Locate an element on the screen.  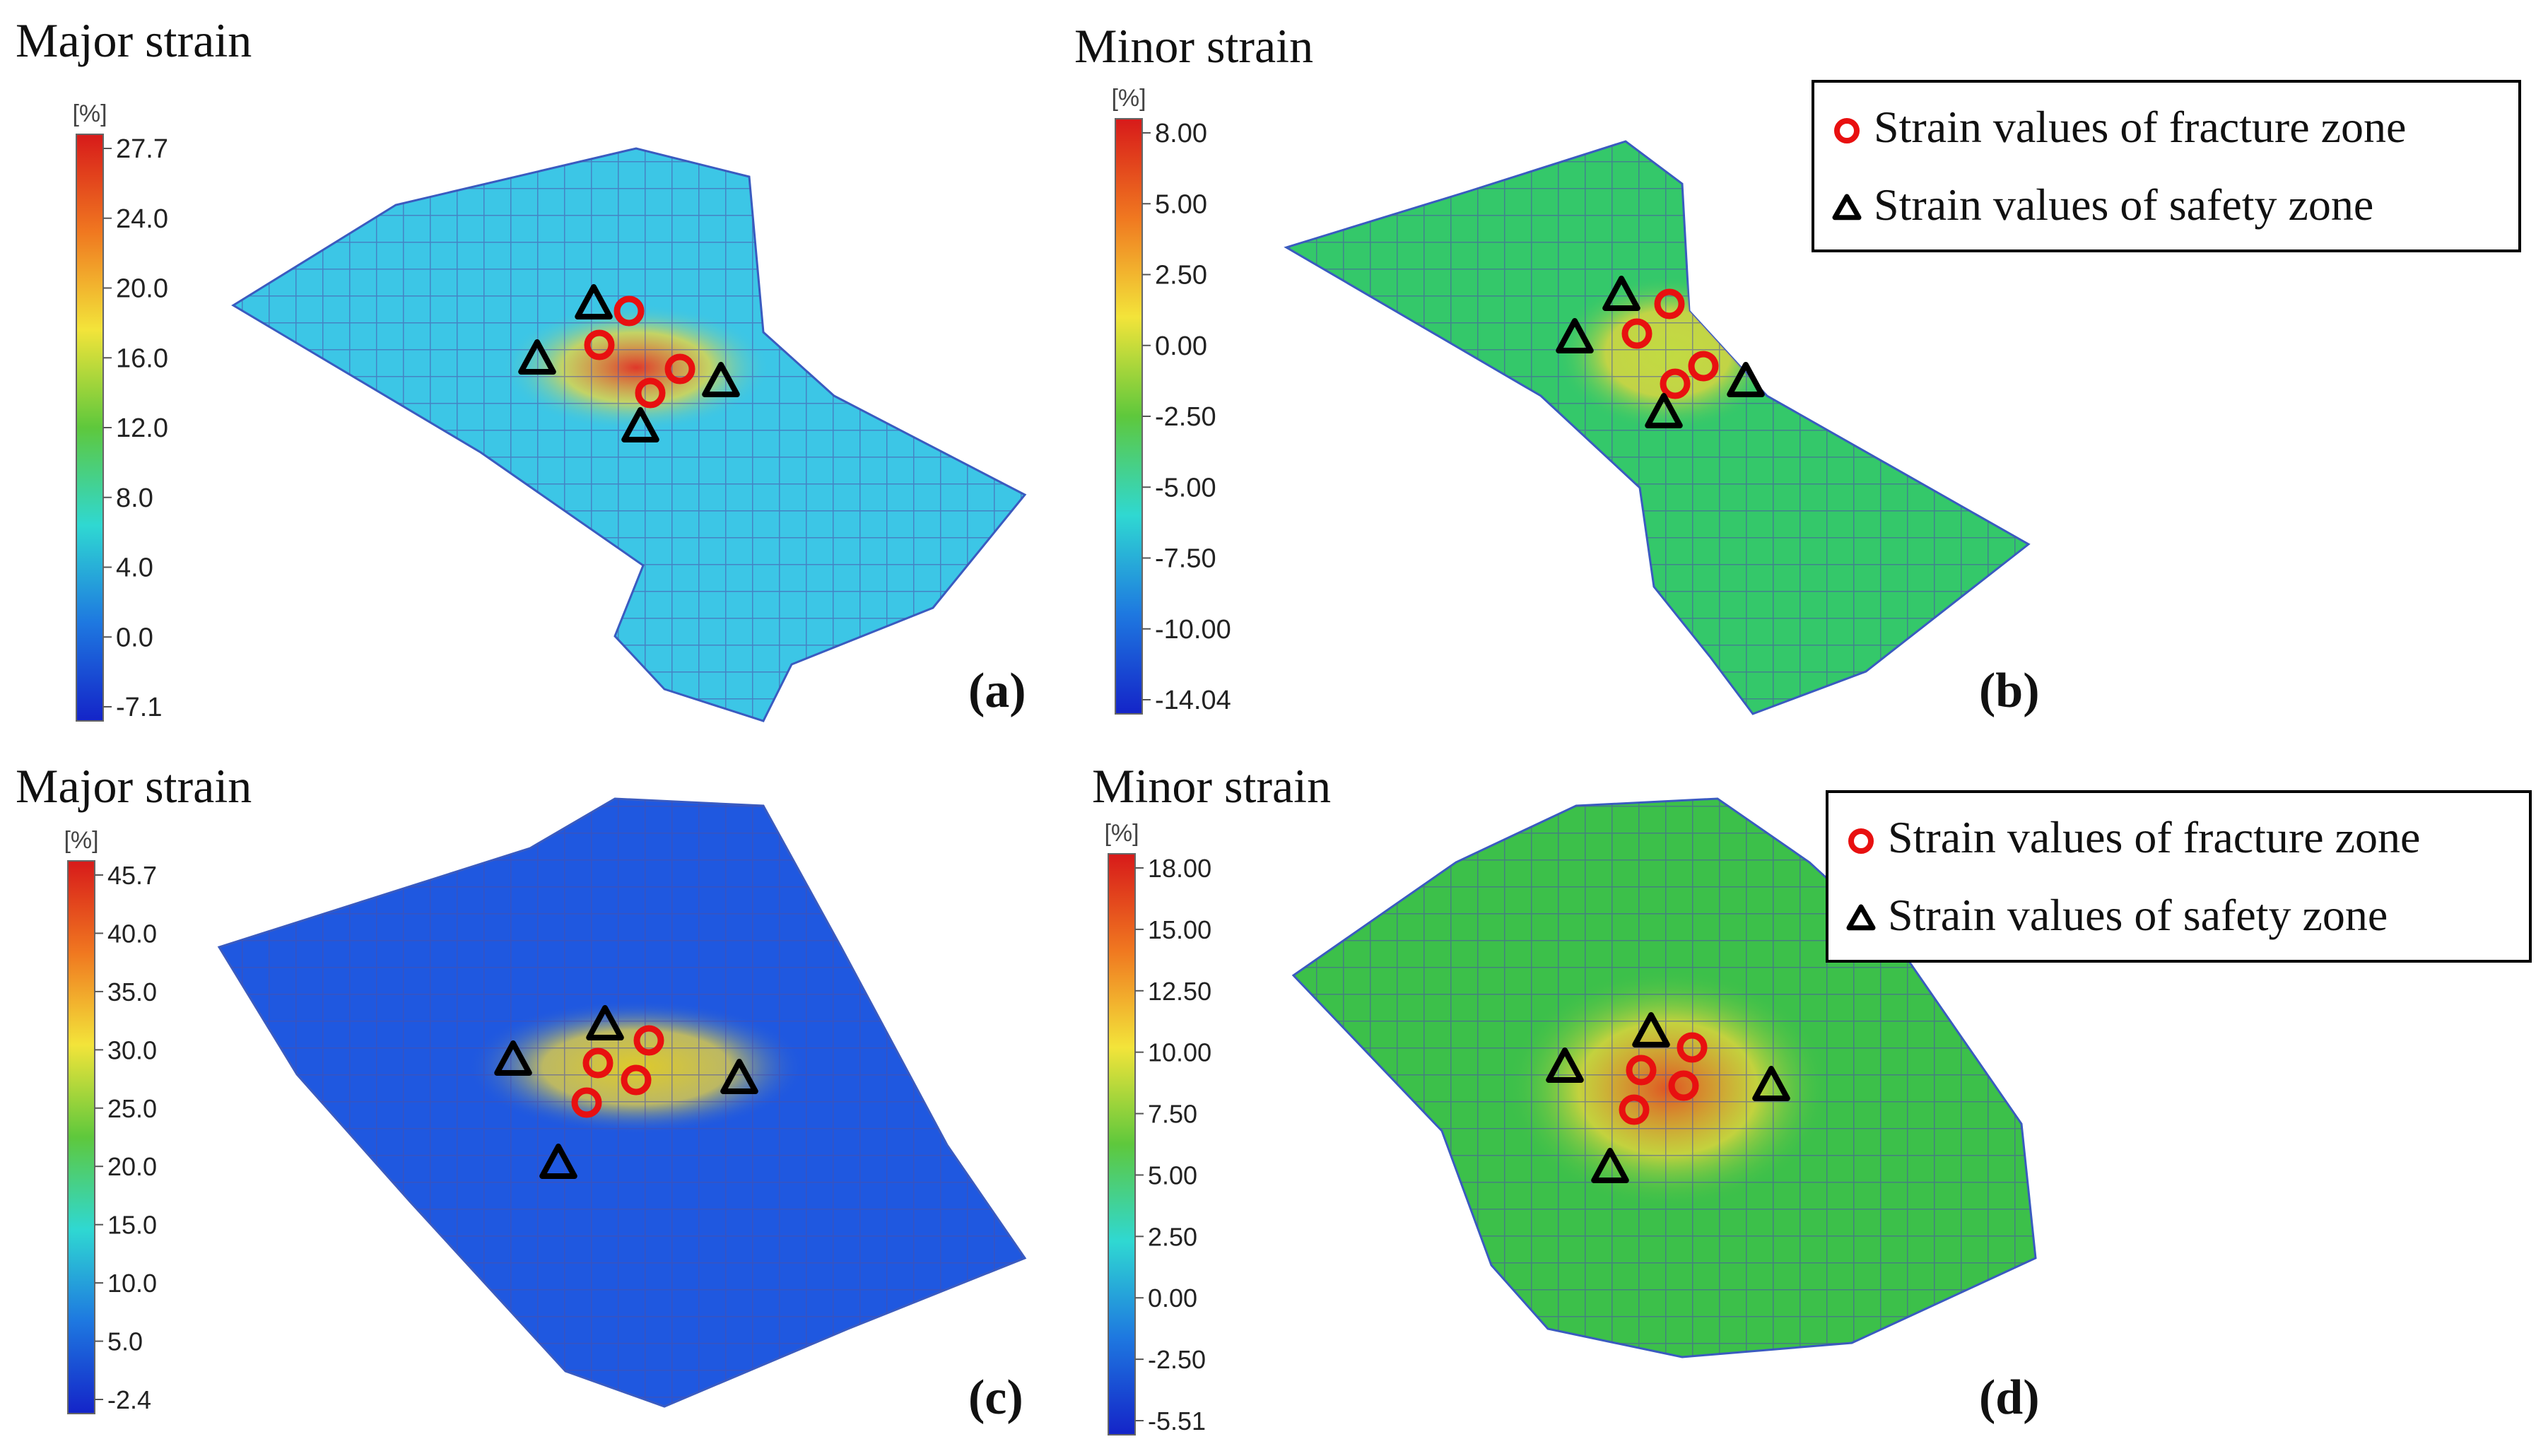
colorbar-tick-label: 12.50 is located at coordinates (1179, 992).